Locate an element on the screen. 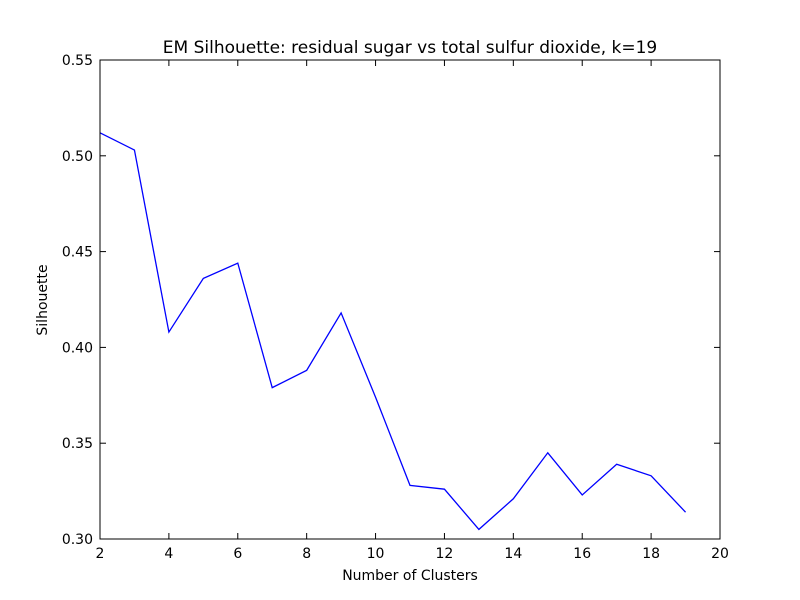  x-tick-label: 18 is located at coordinates (651, 554).